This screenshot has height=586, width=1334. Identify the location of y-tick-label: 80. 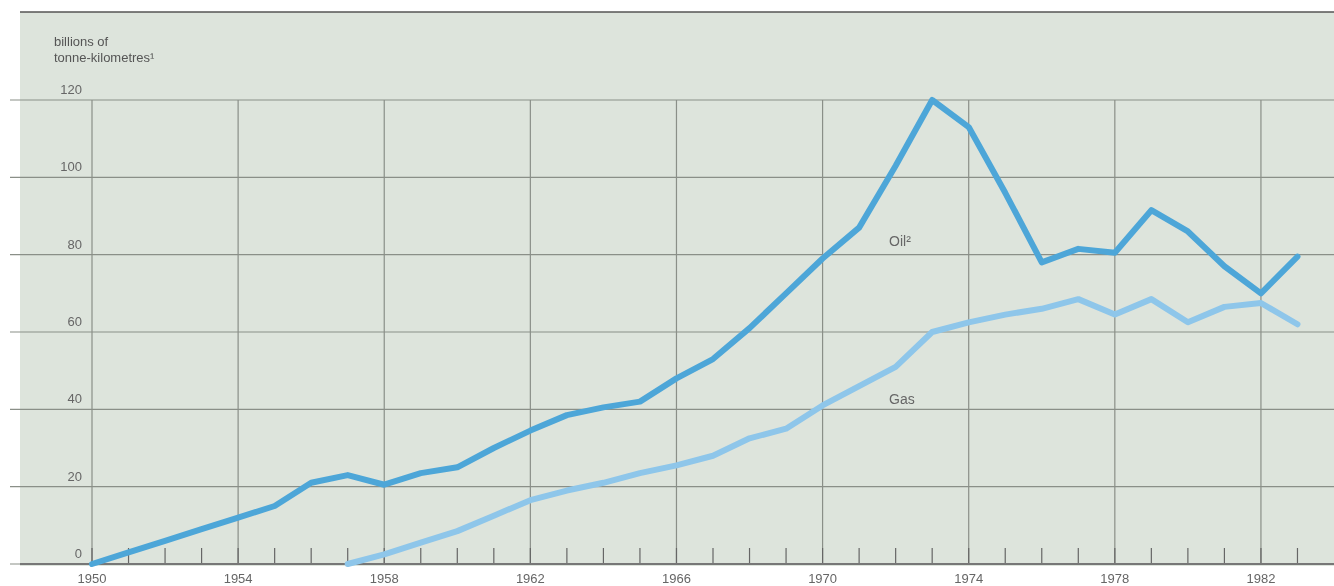
(74, 244).